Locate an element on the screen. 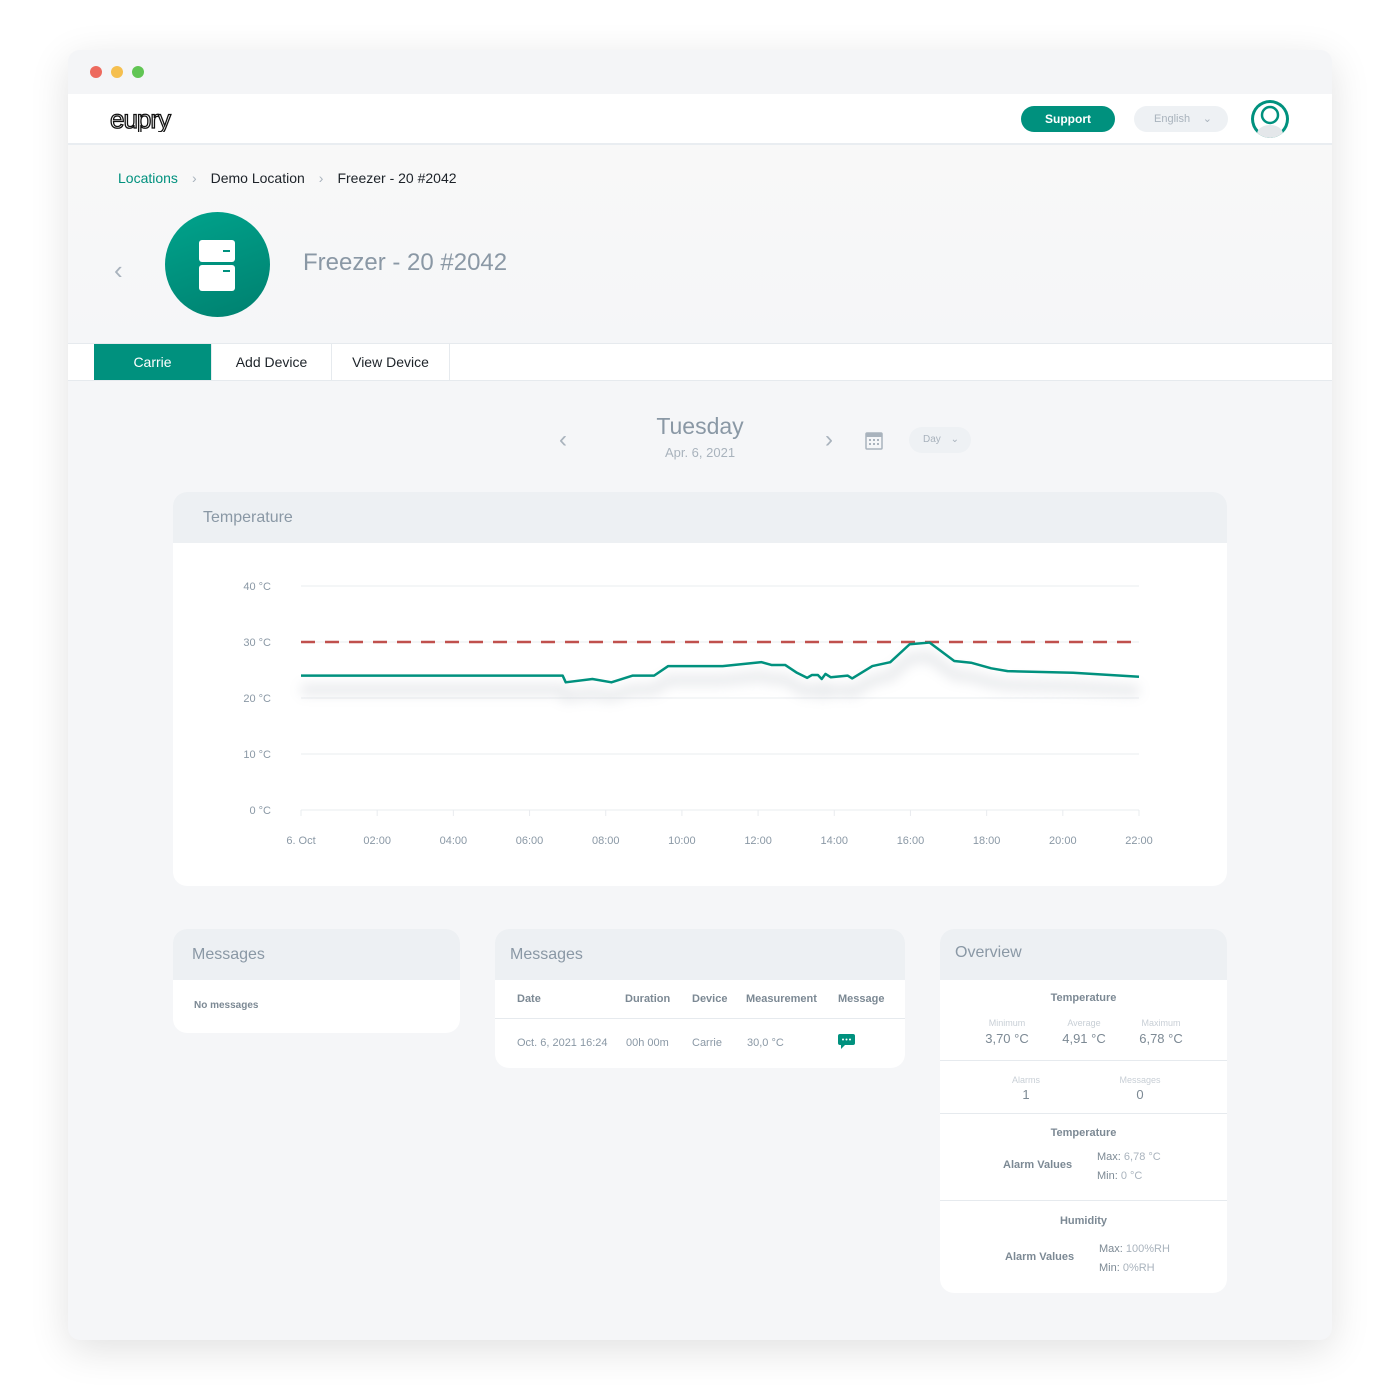 The width and height of the screenshot is (1400, 1392). temp-alarm-max: Max: 6,78 °C is located at coordinates (1129, 1157).